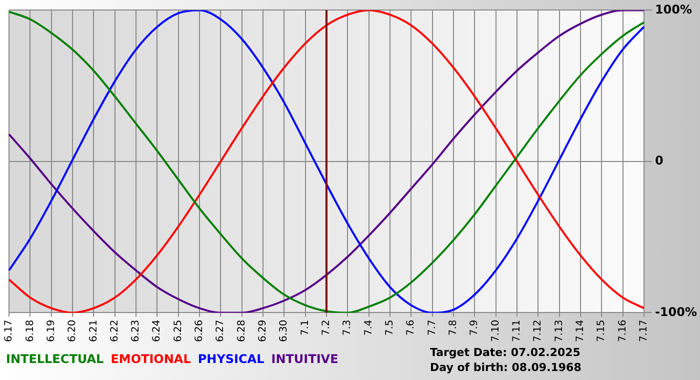  I want to click on x-tick-label: 7.17, so click(644, 331).